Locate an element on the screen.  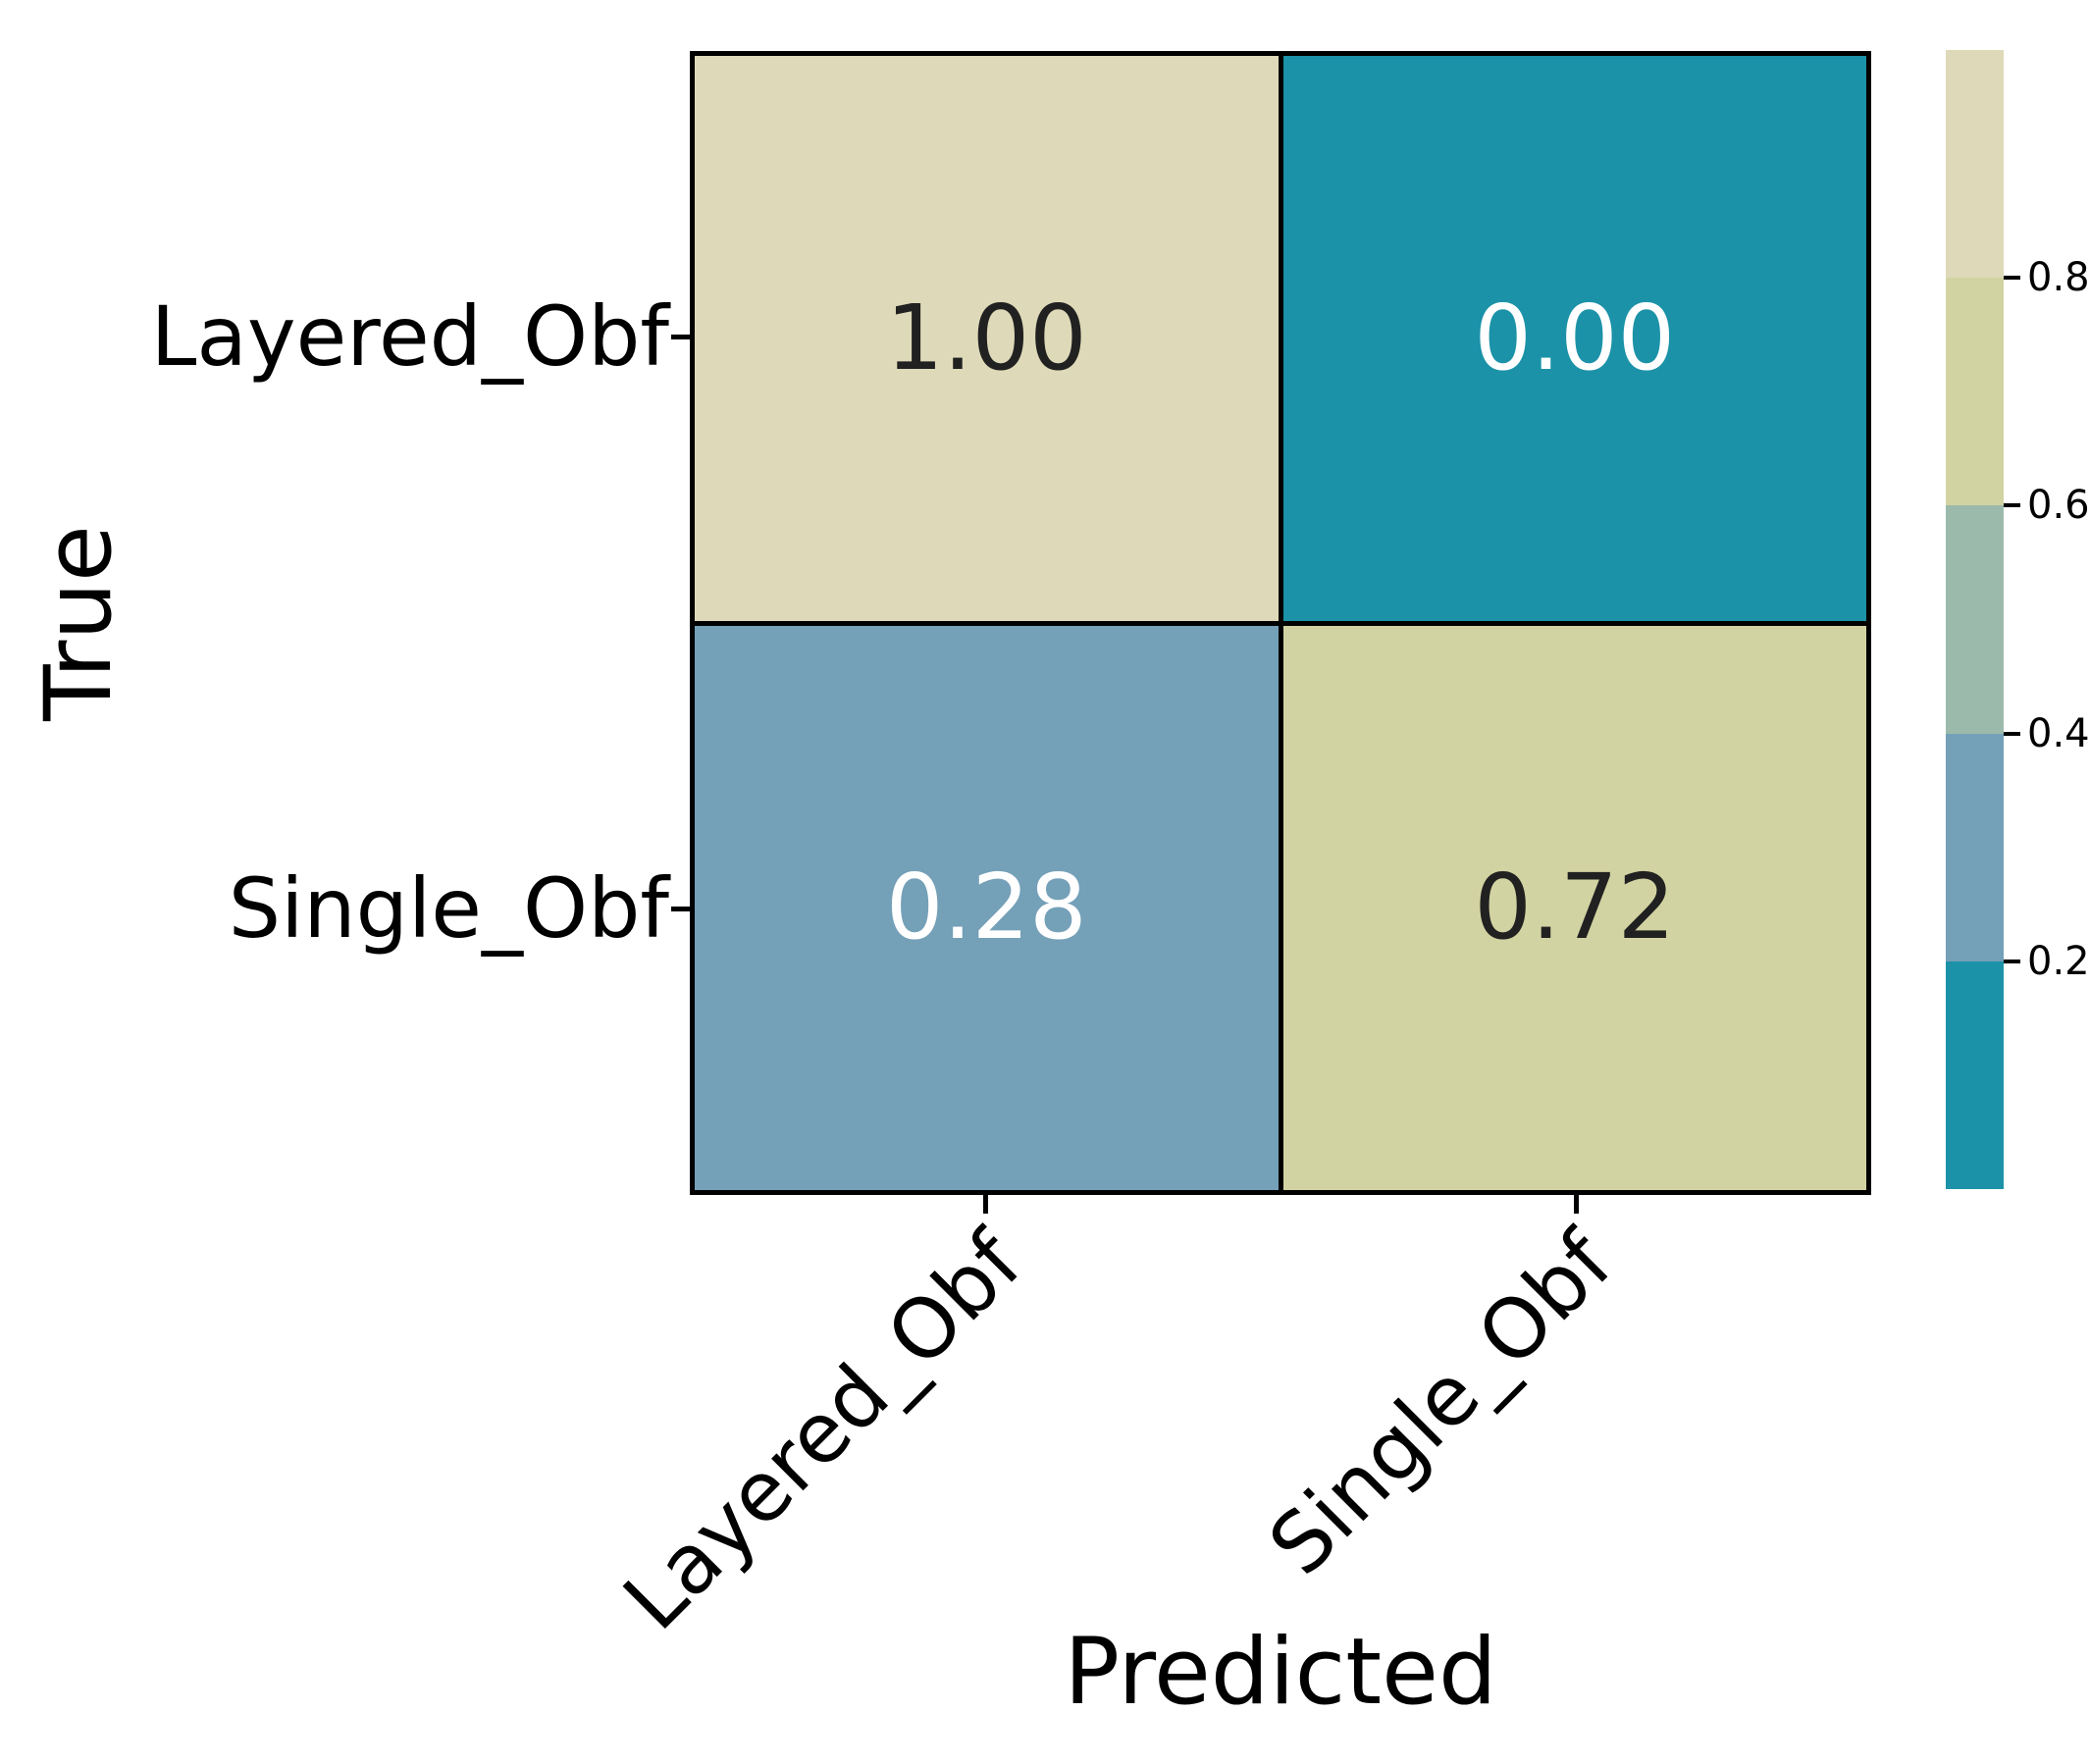
colorbar-tick-label: 0.8 is located at coordinates (2059, 277).